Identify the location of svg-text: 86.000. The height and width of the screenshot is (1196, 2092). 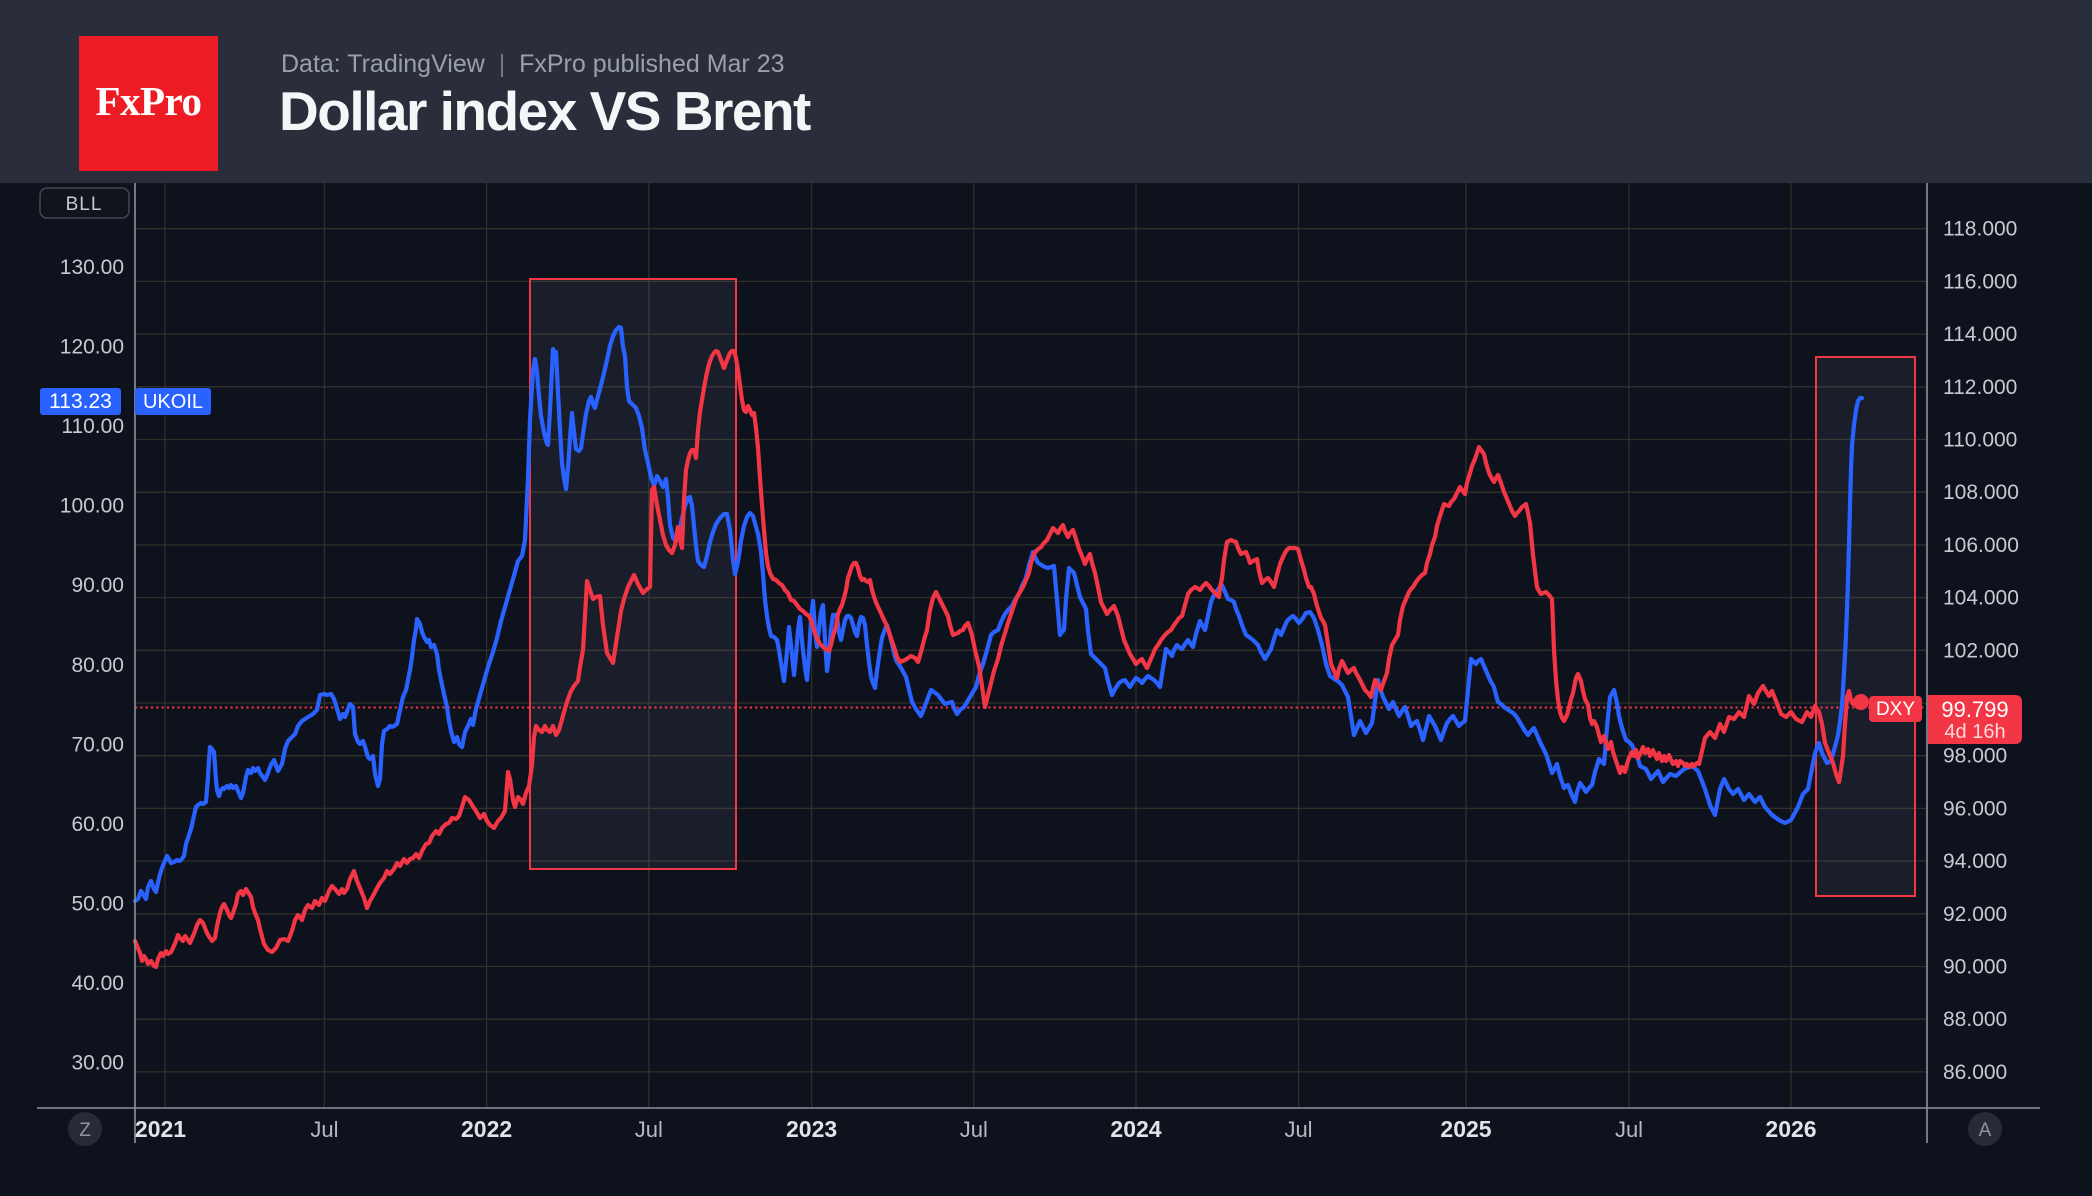
(1975, 1072).